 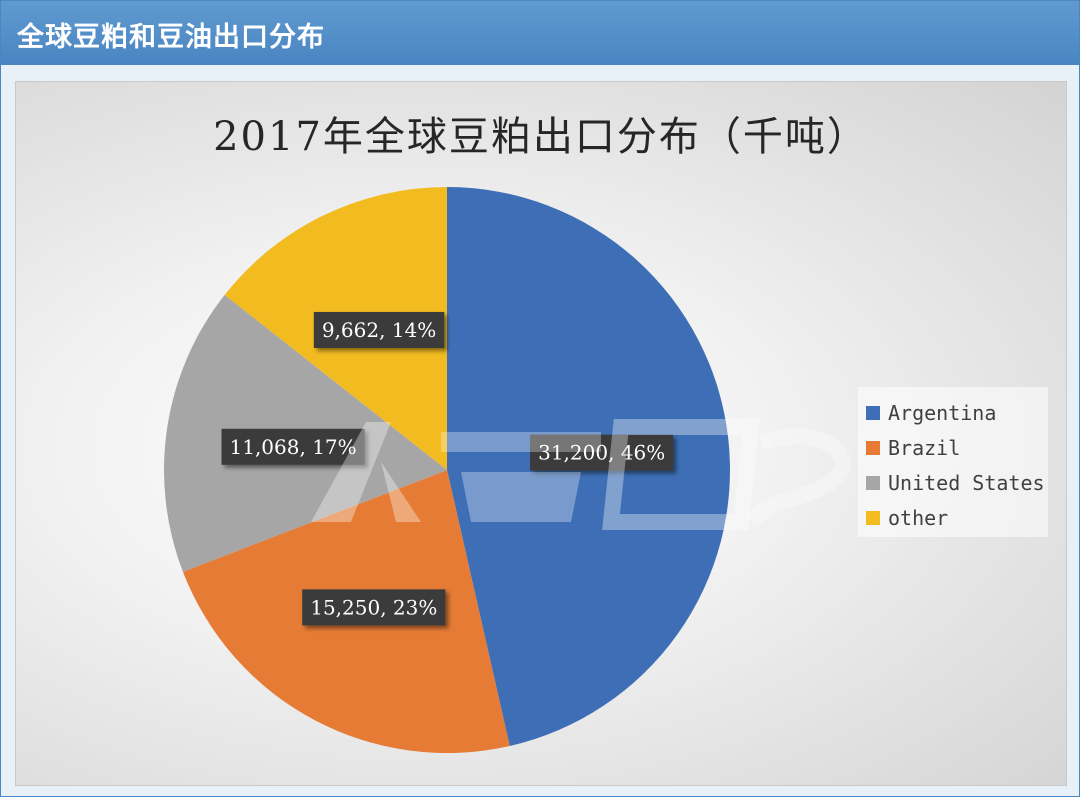 What do you see at coordinates (918, 518) in the screenshot?
I see `legend-label: other` at bounding box center [918, 518].